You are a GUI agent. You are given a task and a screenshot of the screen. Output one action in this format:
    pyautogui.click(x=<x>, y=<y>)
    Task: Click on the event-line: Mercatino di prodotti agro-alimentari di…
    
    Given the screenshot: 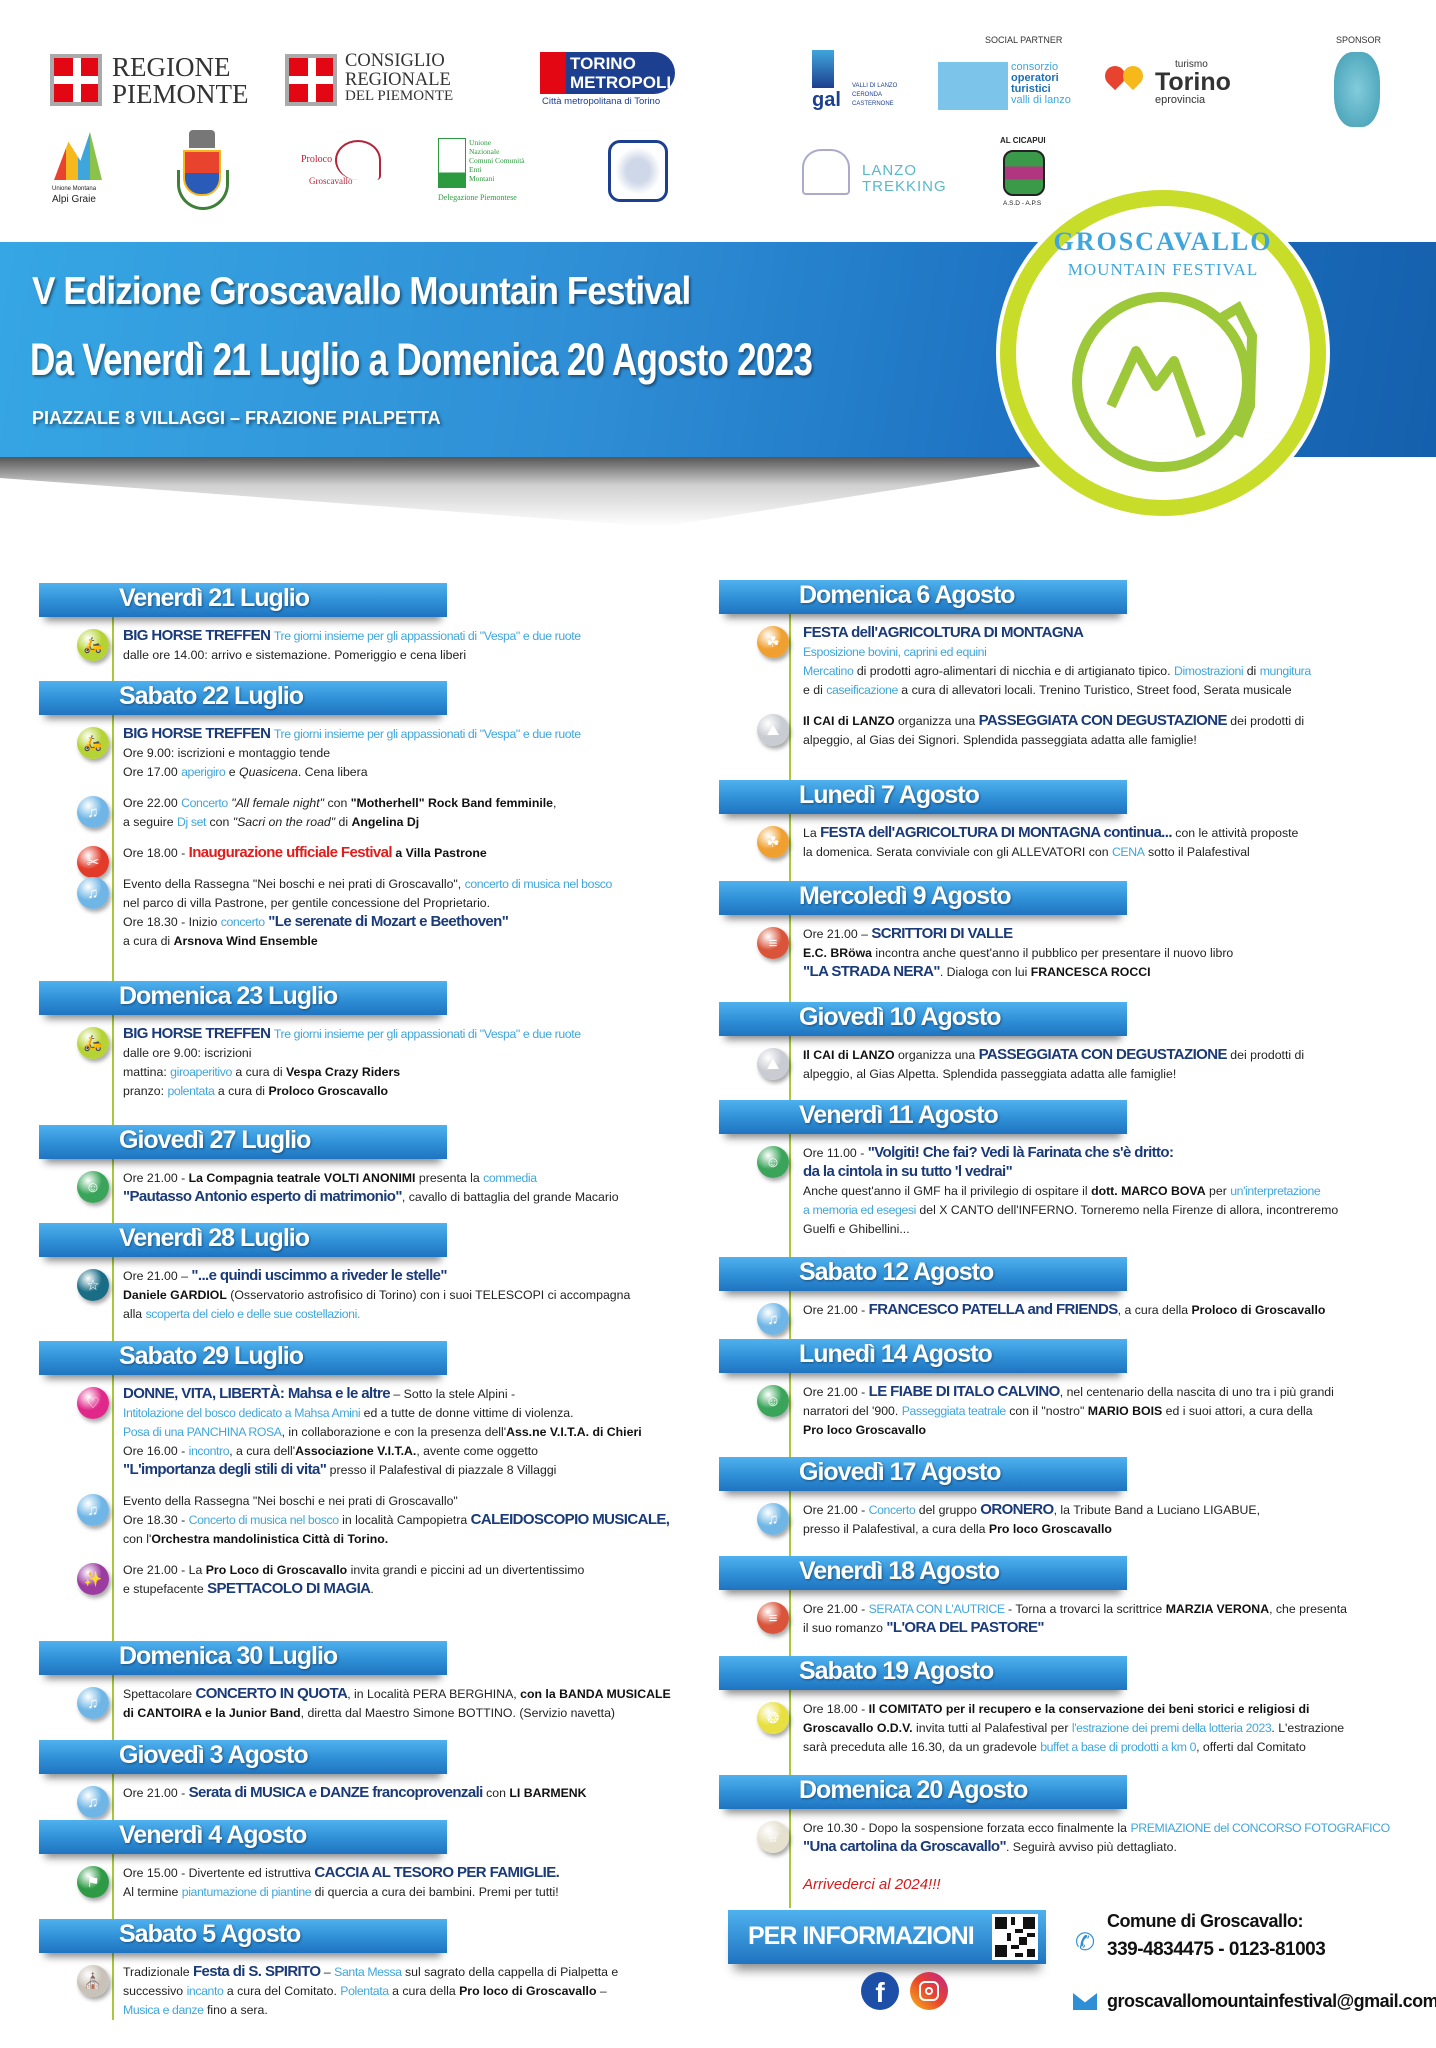 What is the action you would take?
    pyautogui.click(x=1081, y=671)
    